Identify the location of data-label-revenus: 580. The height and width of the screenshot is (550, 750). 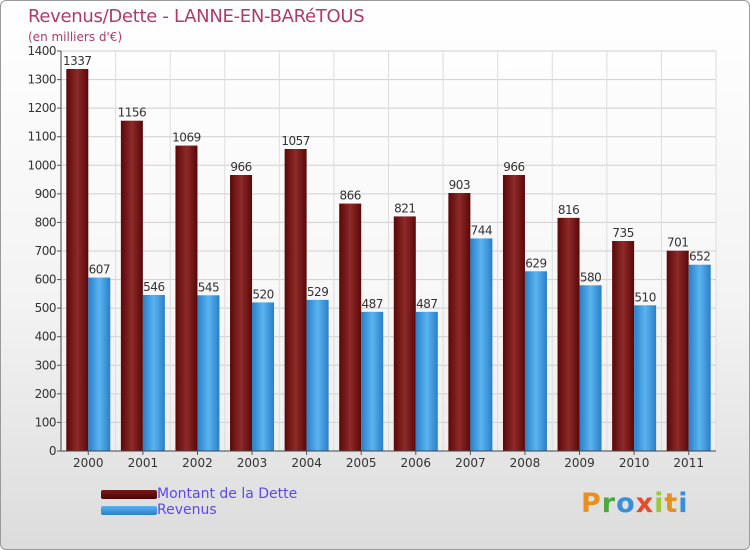
(590, 277).